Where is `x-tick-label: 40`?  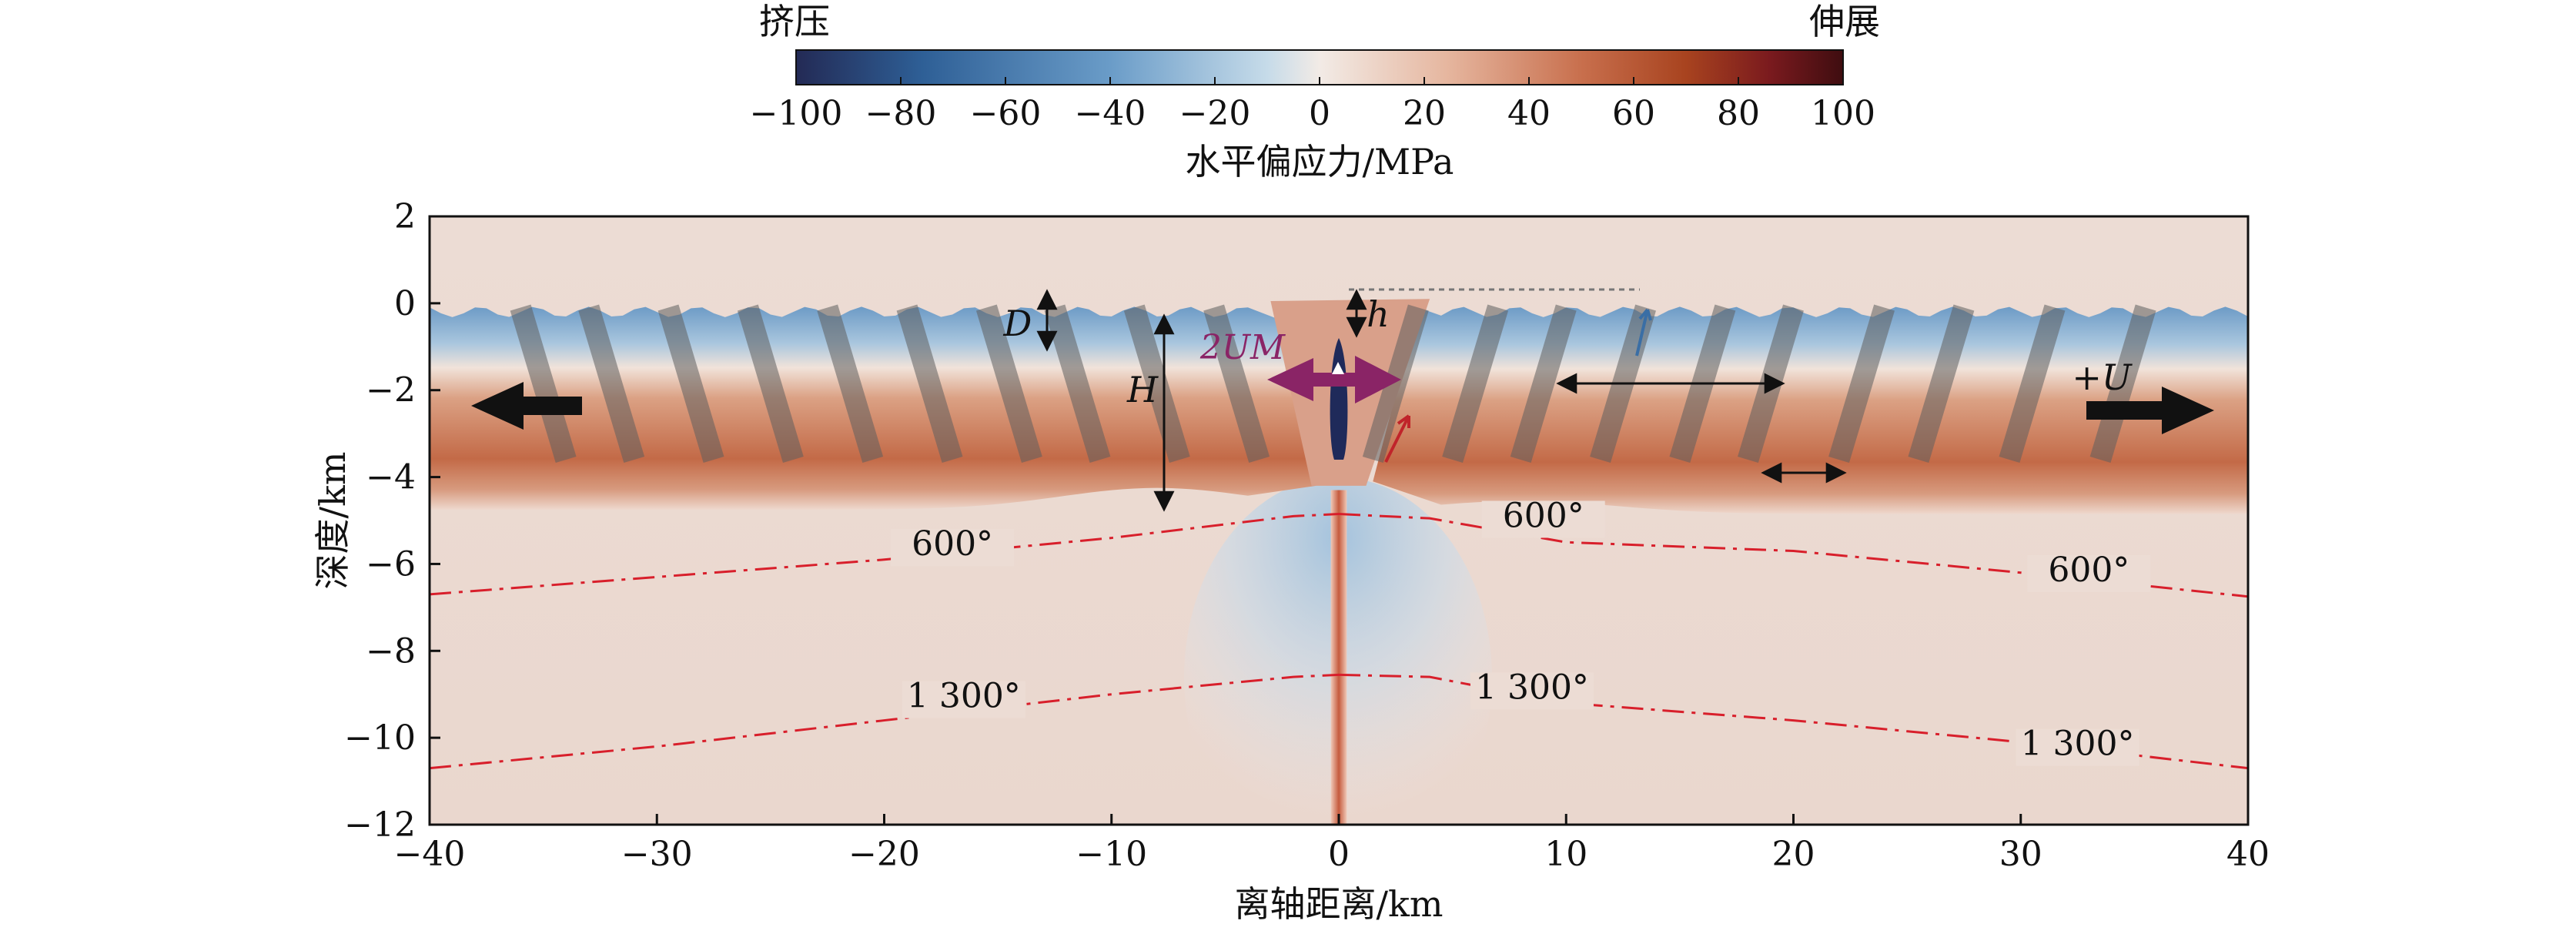 x-tick-label: 40 is located at coordinates (2248, 854).